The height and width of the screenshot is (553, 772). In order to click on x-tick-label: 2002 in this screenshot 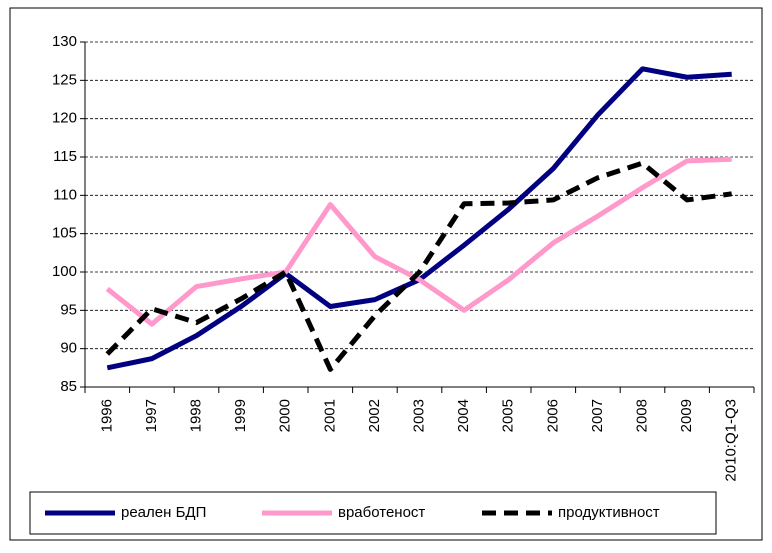, I will do `click(374, 415)`.